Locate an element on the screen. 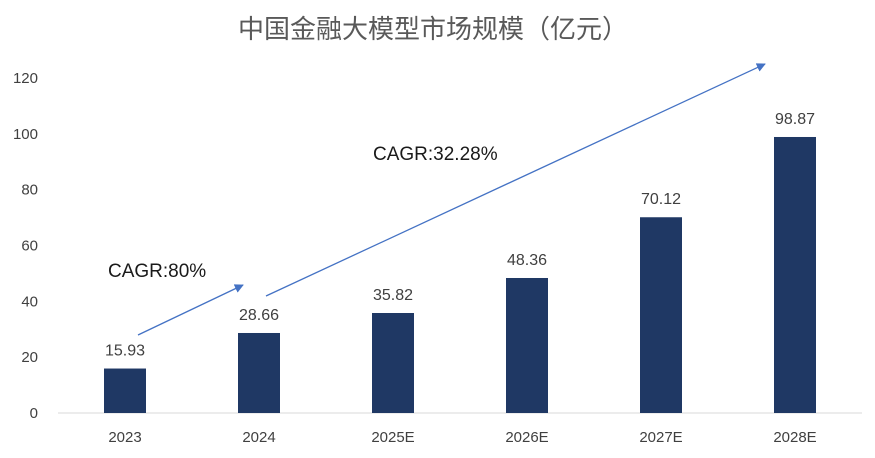 Image resolution: width=875 pixels, height=458 pixels. cagr-label: CAGR:32.28% is located at coordinates (435, 154).